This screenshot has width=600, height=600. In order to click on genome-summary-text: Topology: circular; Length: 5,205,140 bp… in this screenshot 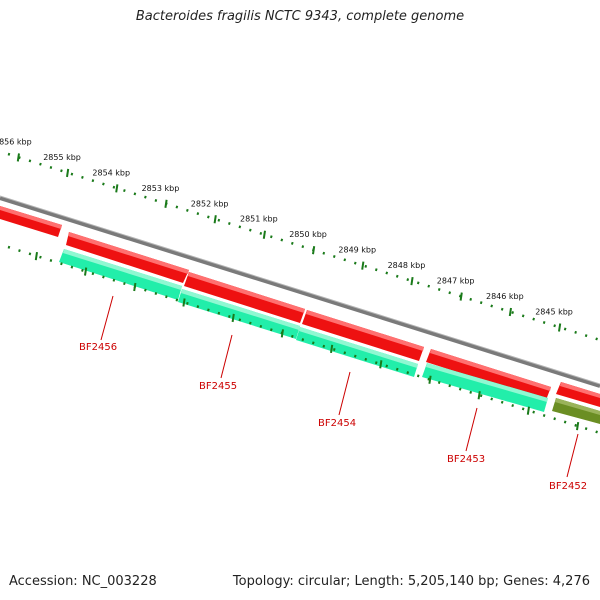, I will do `click(411, 581)`.